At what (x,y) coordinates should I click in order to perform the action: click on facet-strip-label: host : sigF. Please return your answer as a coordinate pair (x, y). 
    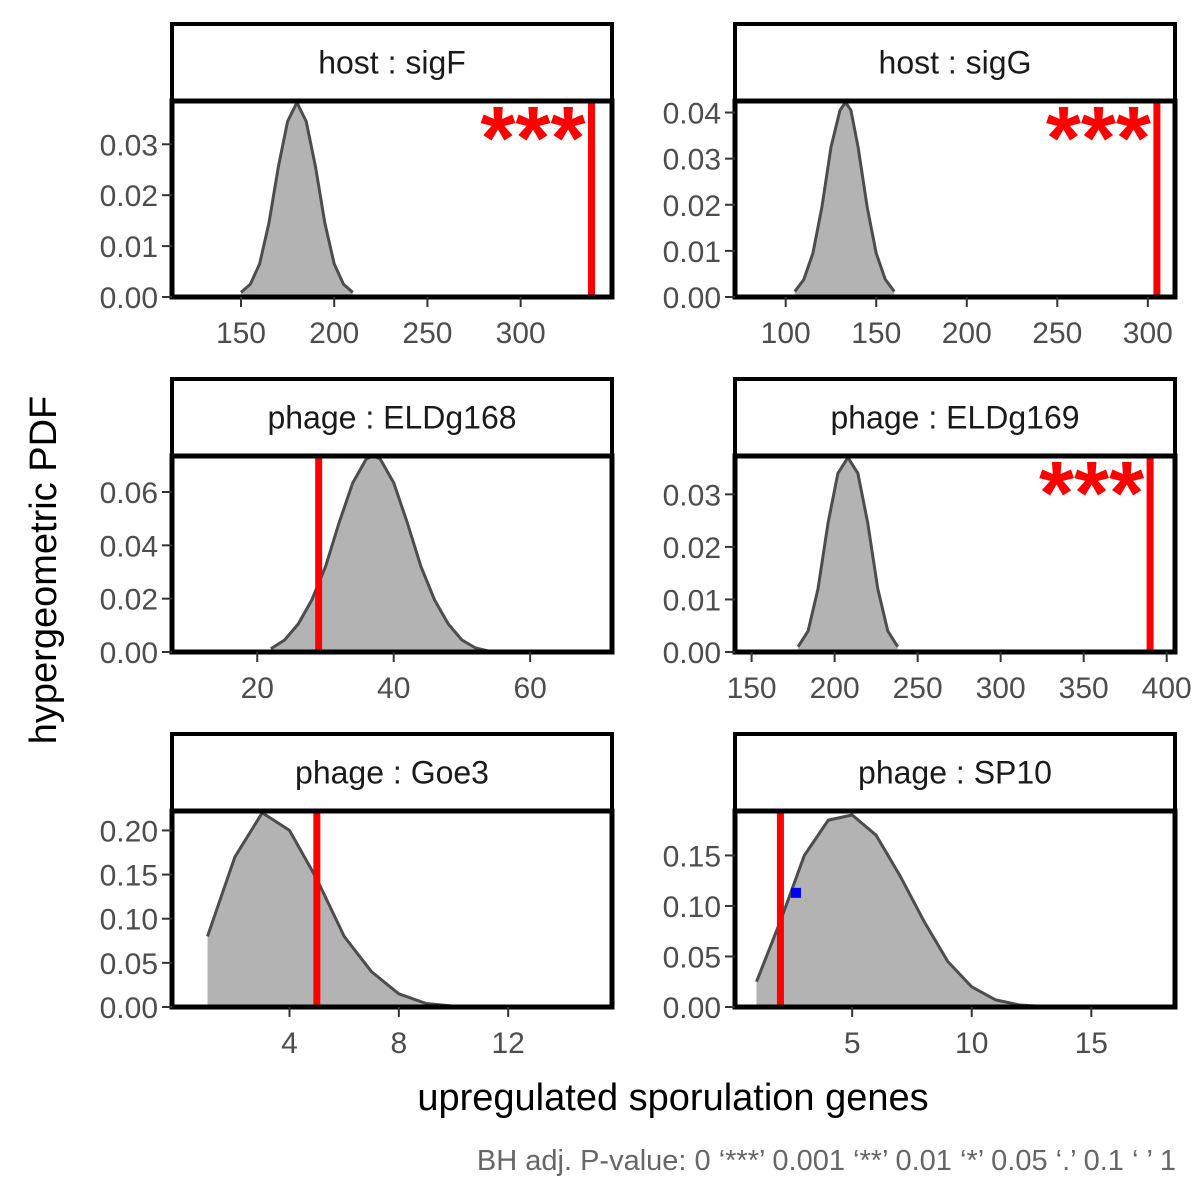
    Looking at the image, I should click on (392, 63).